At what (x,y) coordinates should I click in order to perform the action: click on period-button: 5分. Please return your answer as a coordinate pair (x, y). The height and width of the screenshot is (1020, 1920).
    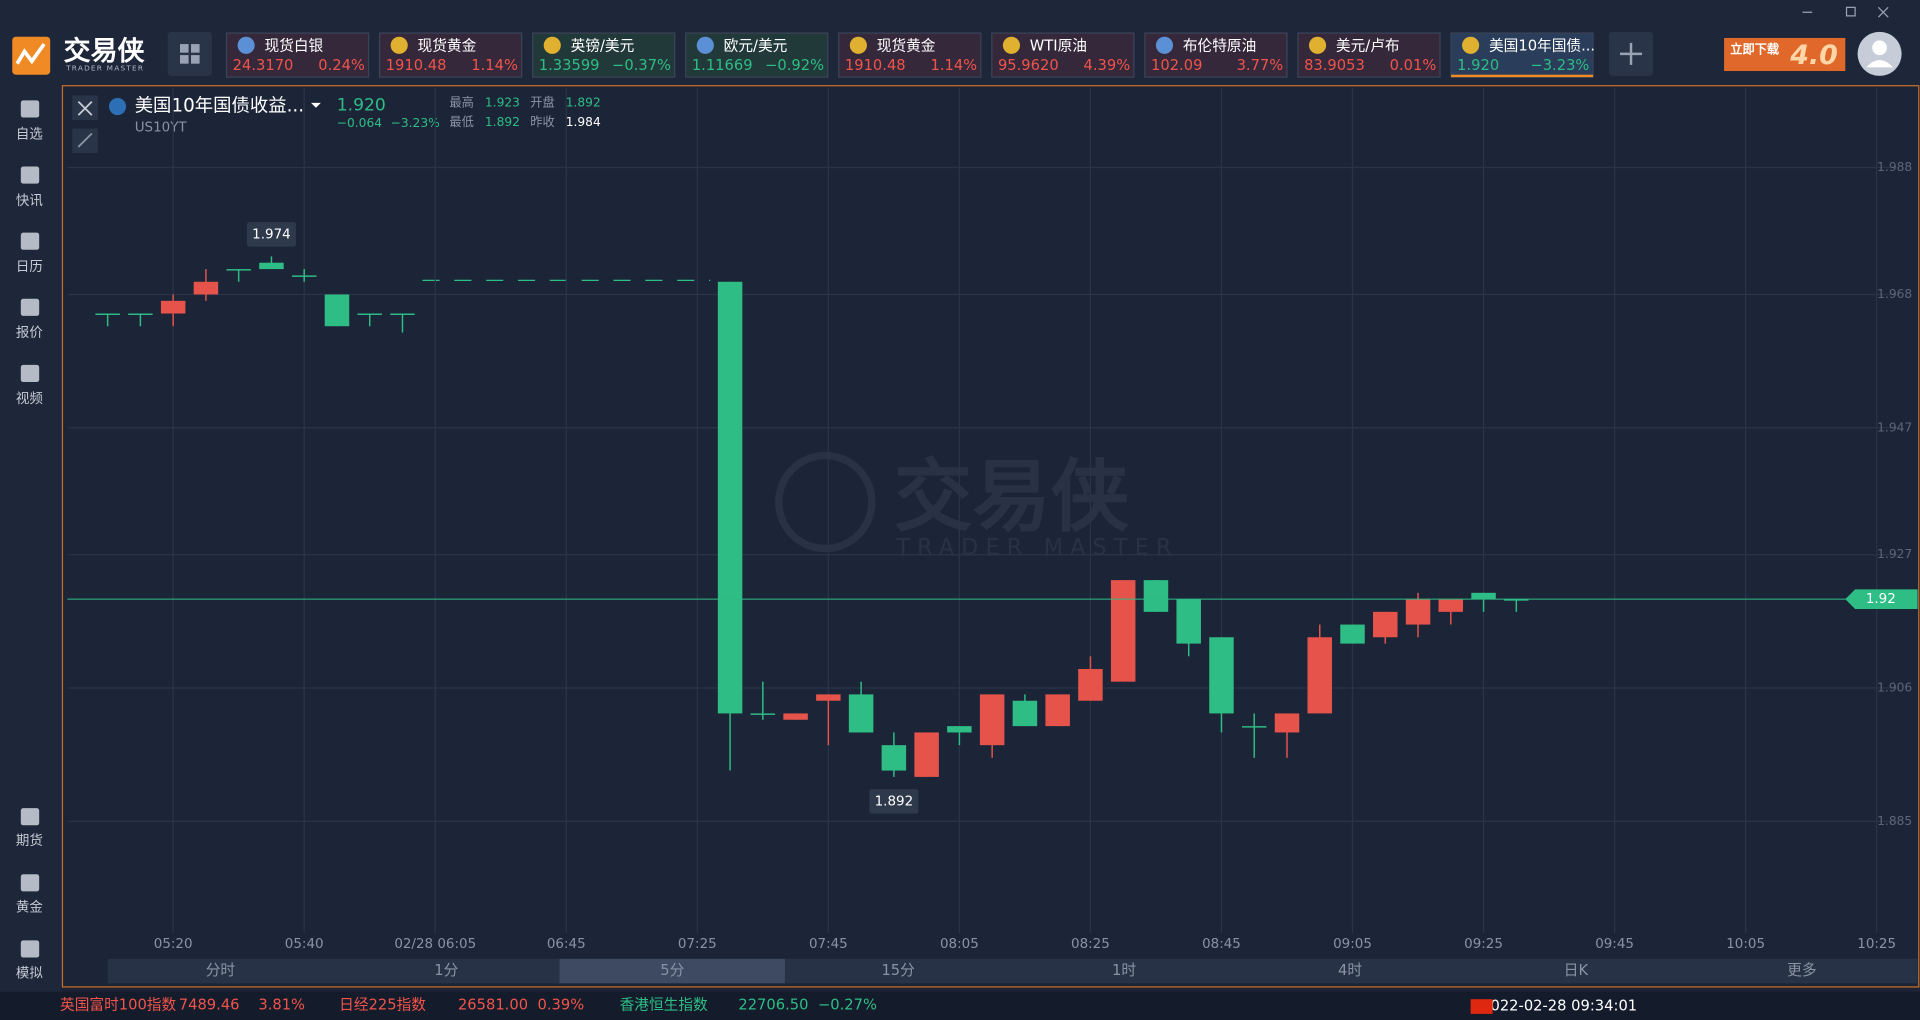
    Looking at the image, I should click on (672, 970).